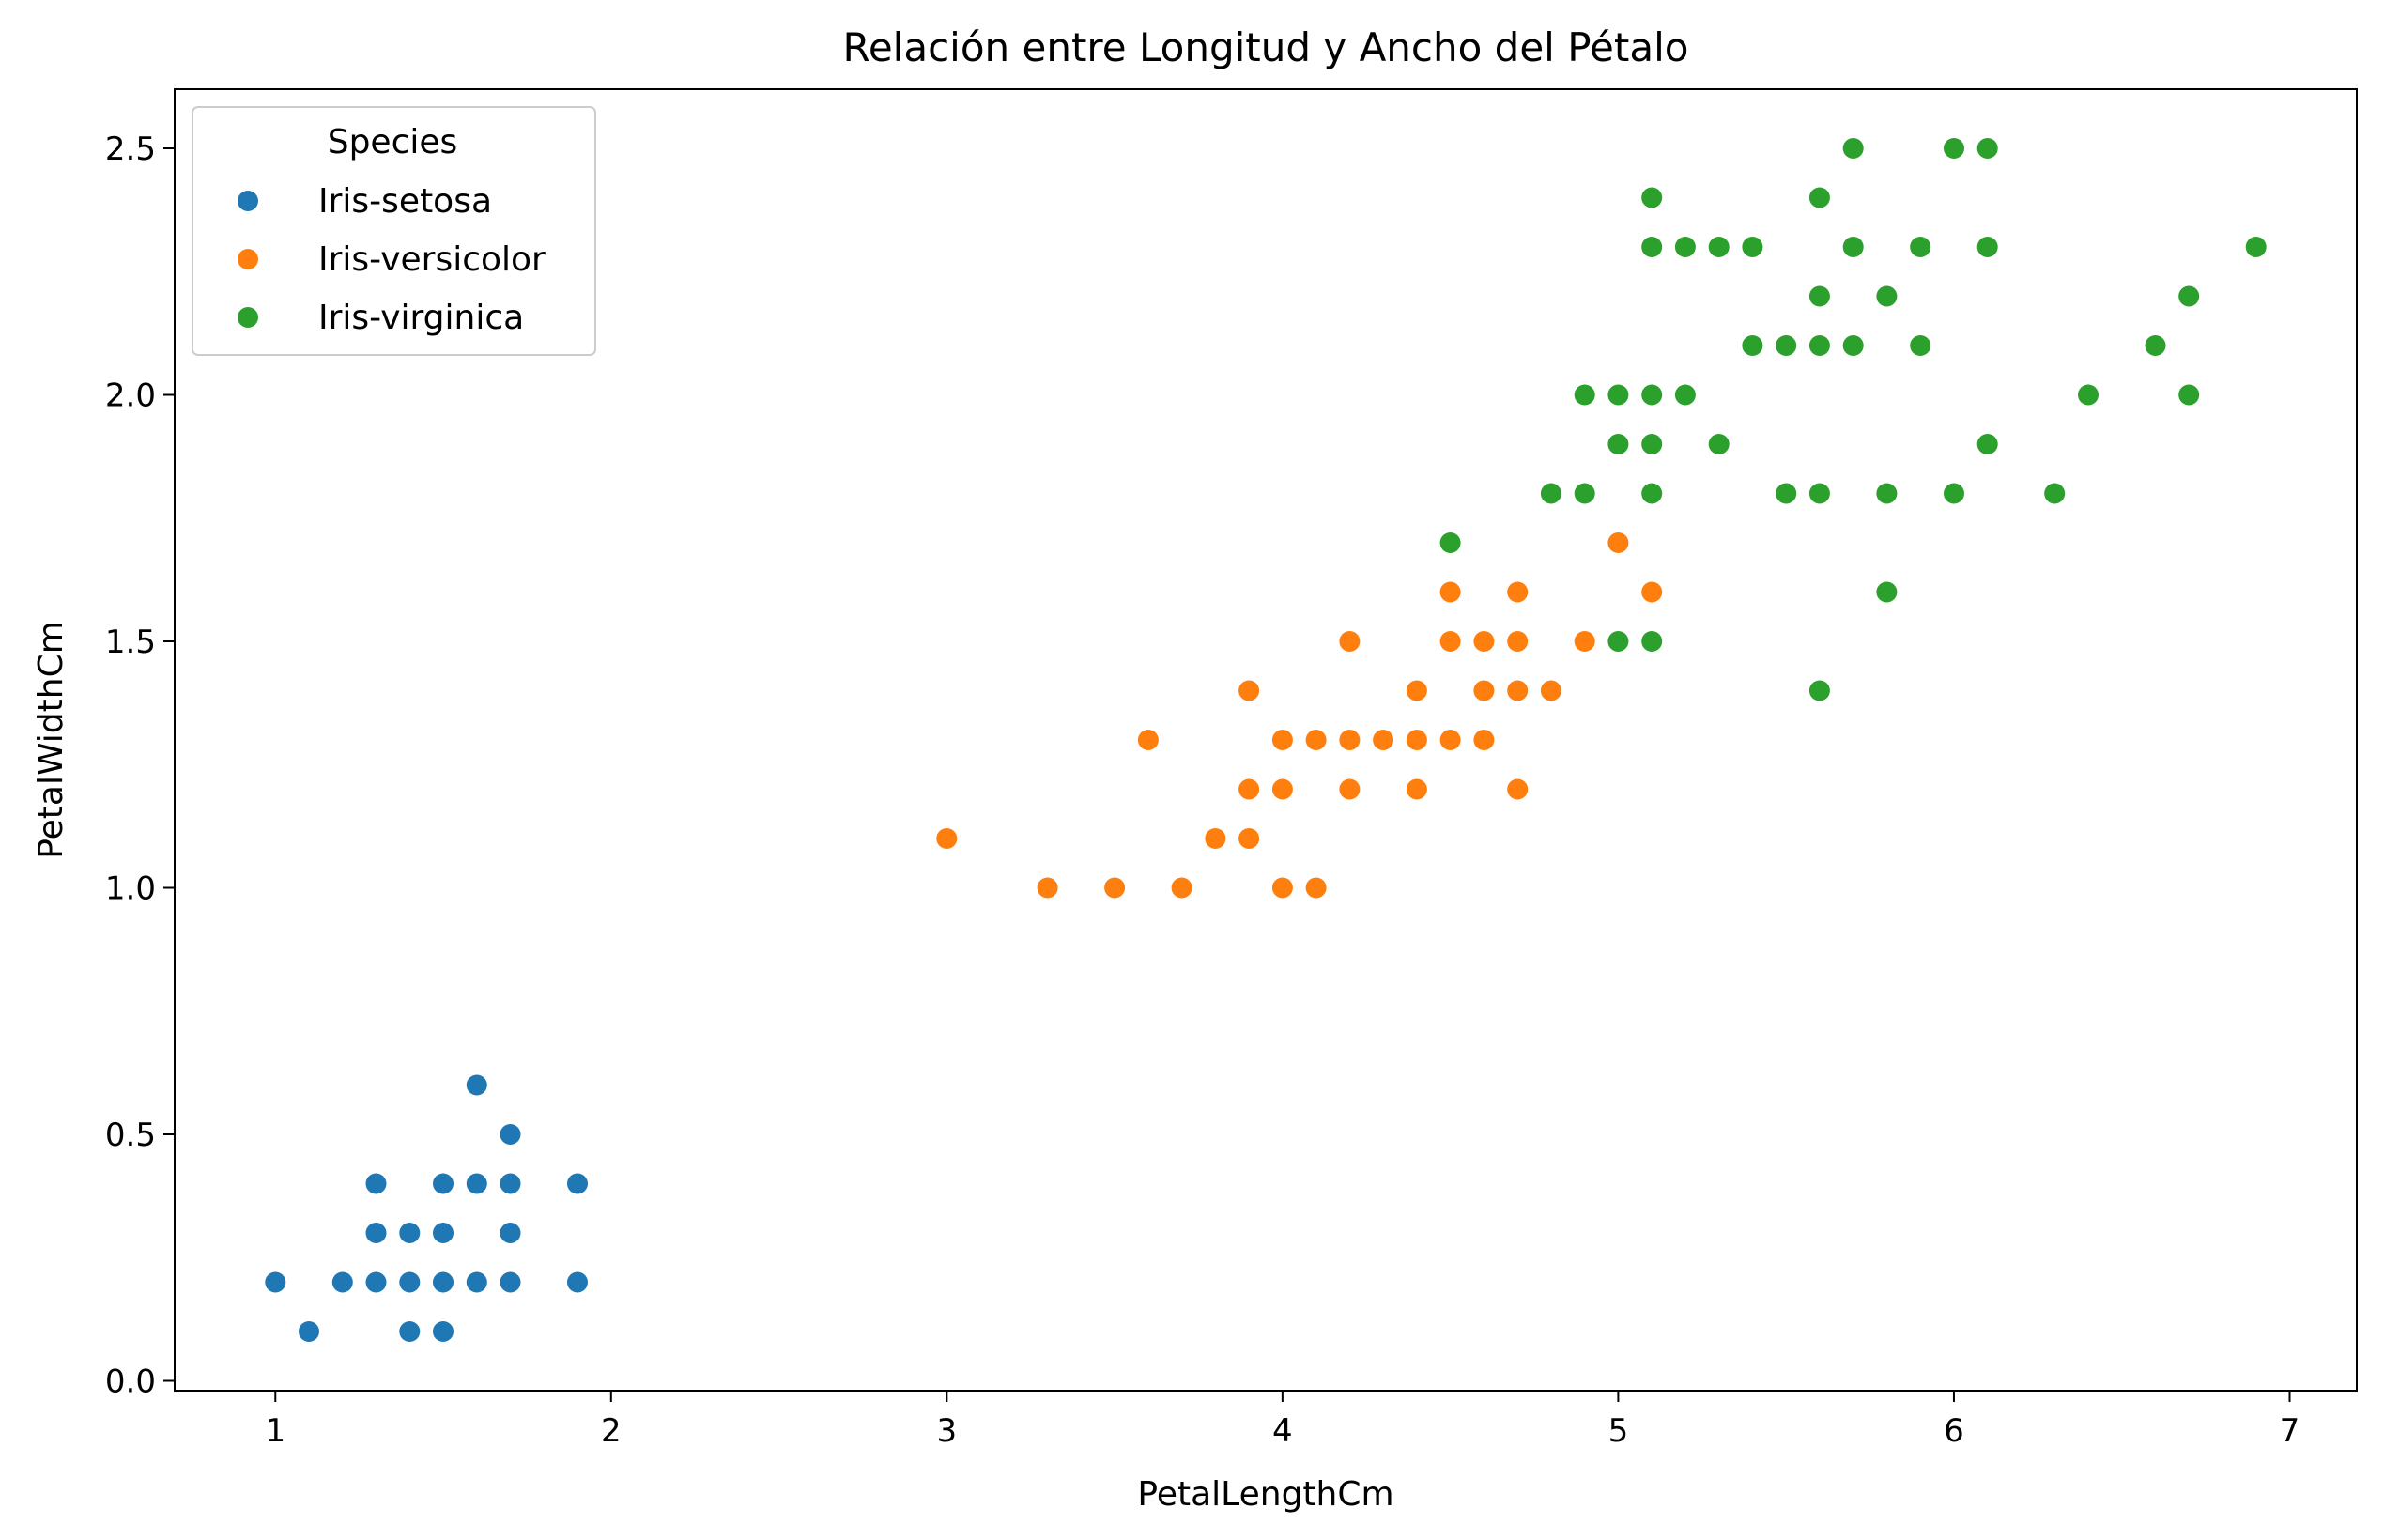 This screenshot has width=2384, height=1540. What do you see at coordinates (130, 889) in the screenshot?
I see `y-tick-label: 1.0` at bounding box center [130, 889].